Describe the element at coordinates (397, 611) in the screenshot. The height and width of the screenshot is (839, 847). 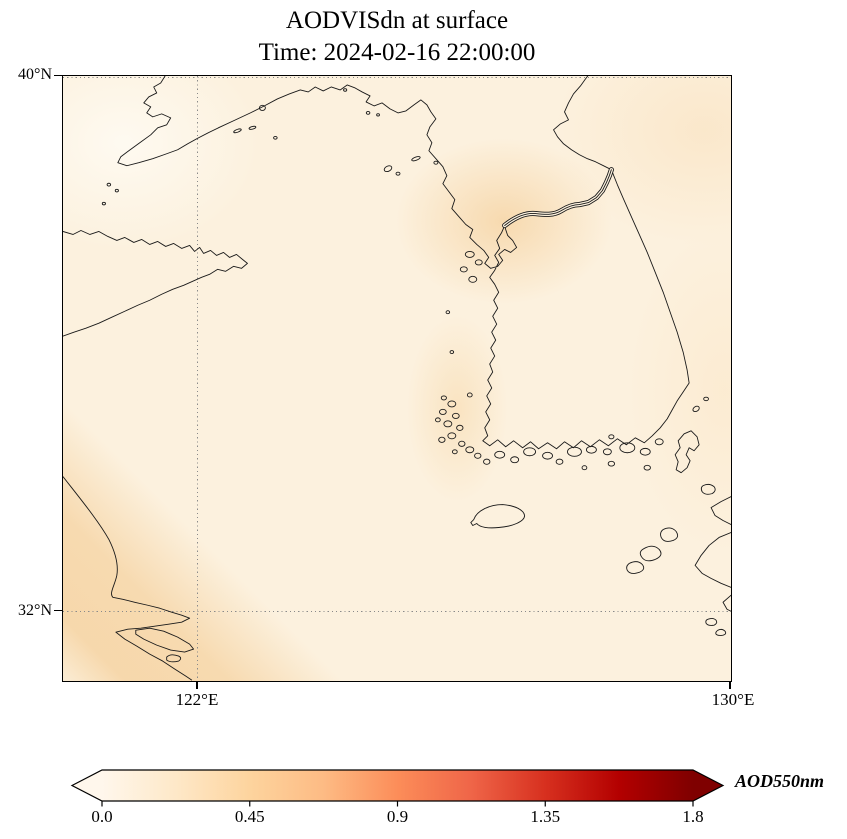
I see `gridline-32n` at that location.